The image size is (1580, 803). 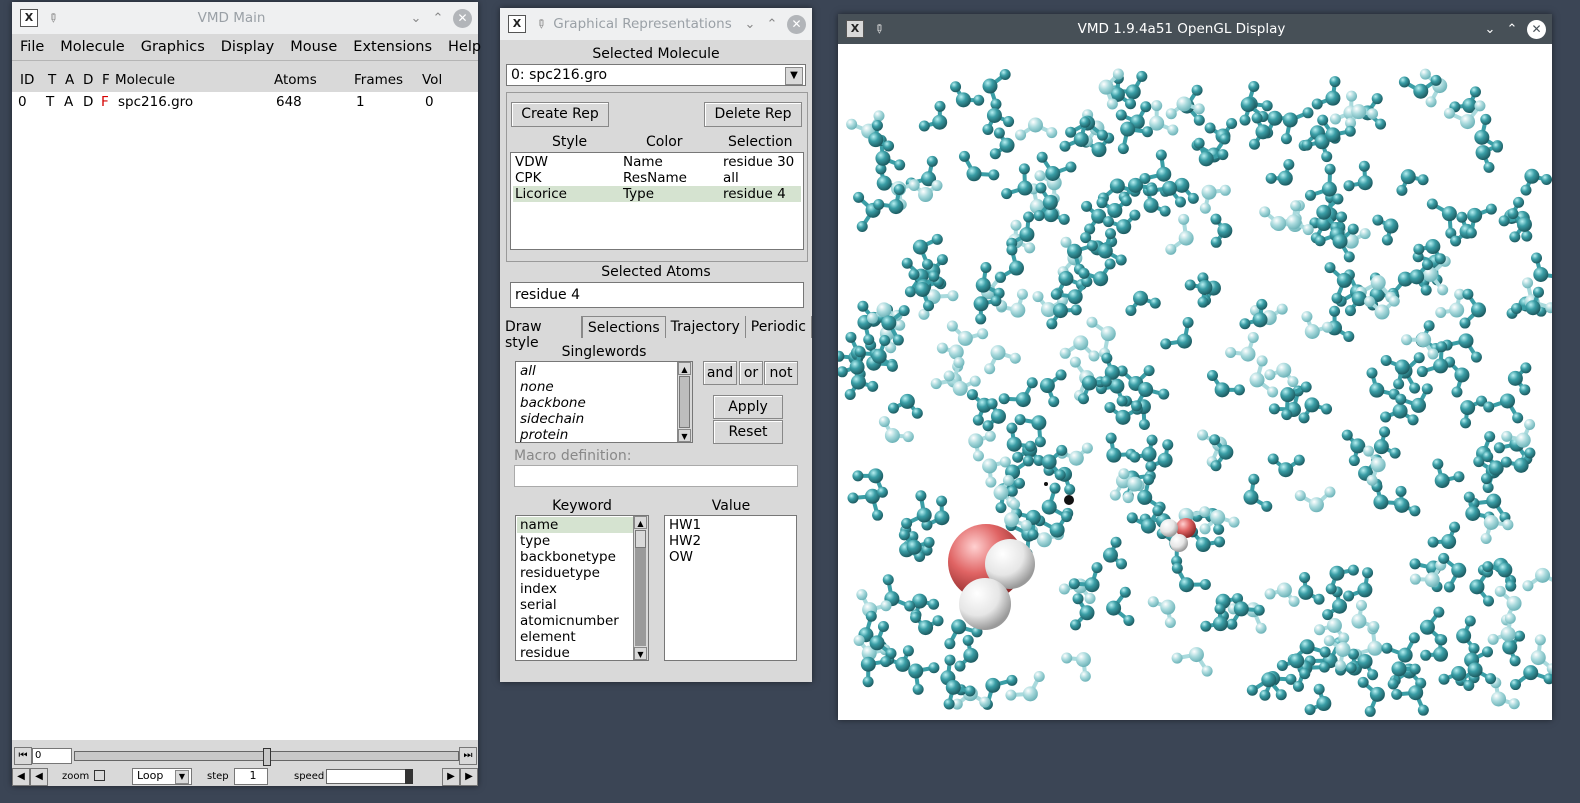 What do you see at coordinates (657, 194) in the screenshot?
I see `rep-row-selected: Licorice Type residue 4` at bounding box center [657, 194].